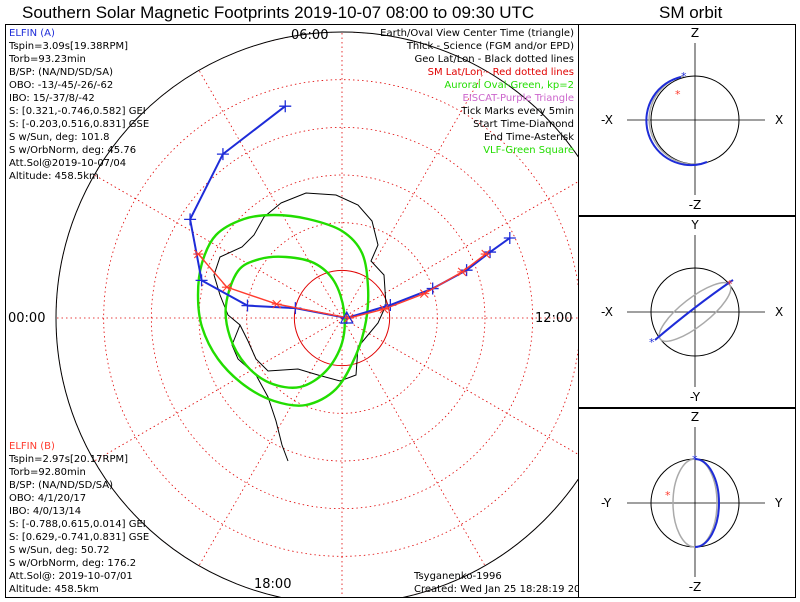 The height and width of the screenshot is (602, 800). Describe the element at coordinates (52, 98) in the screenshot. I see `sat-a-line: IBO: 15/-37/8/-42` at that location.